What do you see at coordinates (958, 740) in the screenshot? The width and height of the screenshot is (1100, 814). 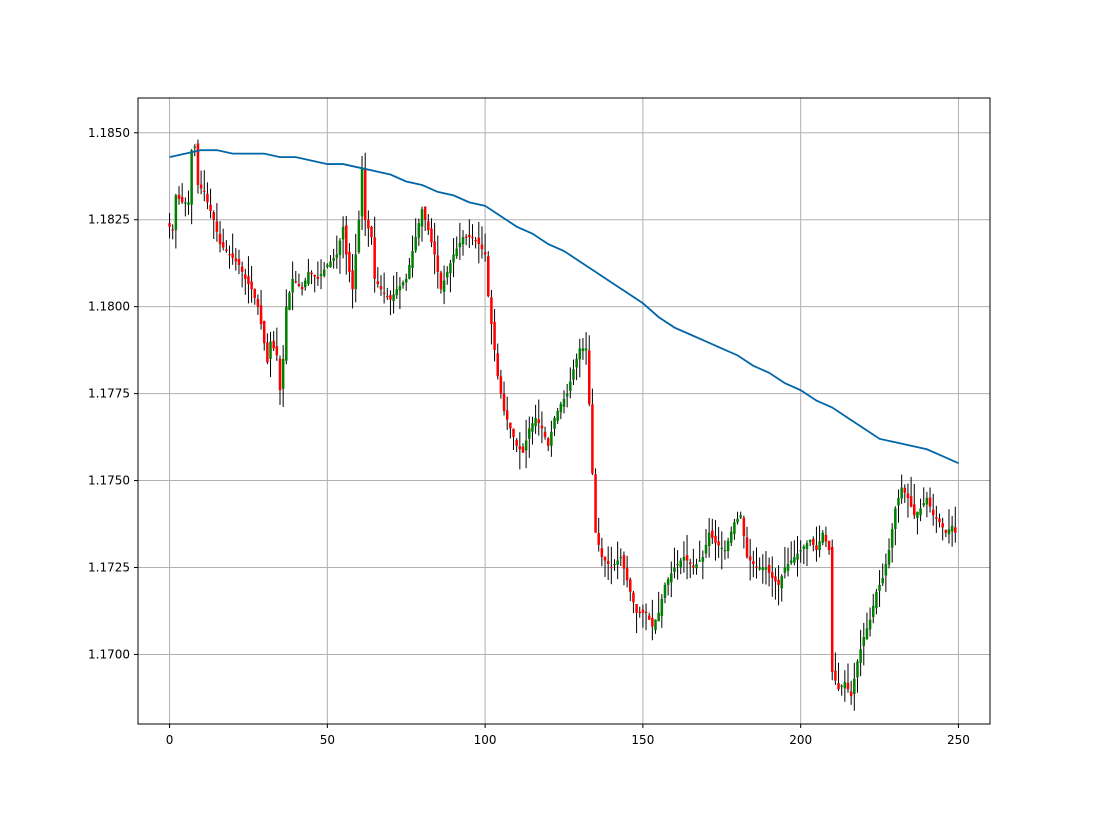 I see `x-tick-label: 250` at bounding box center [958, 740].